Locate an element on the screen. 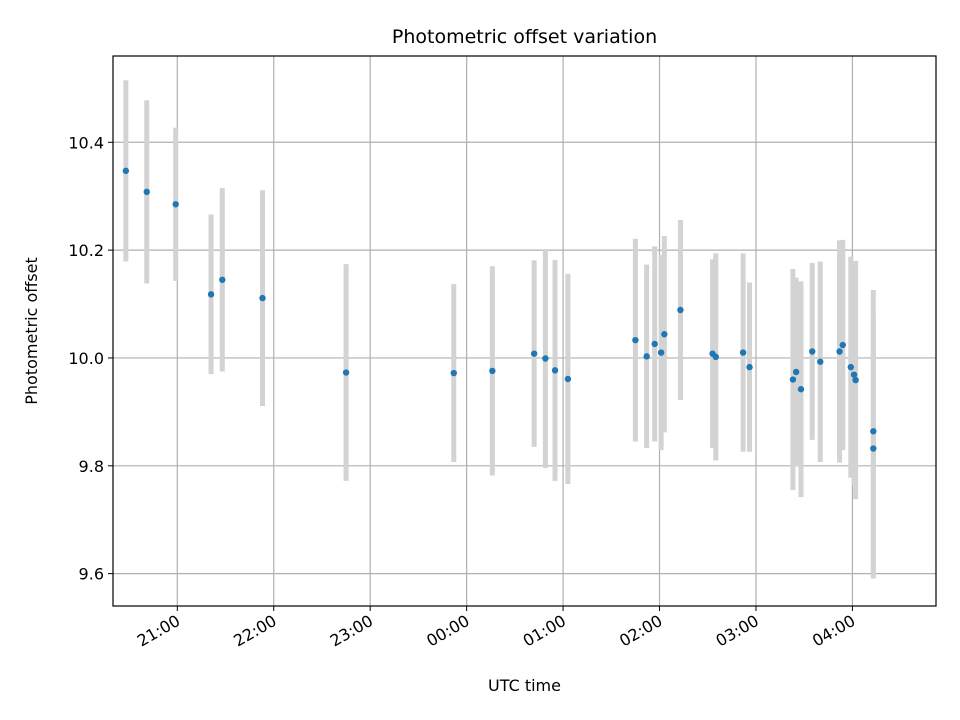 The height and width of the screenshot is (720, 960). y-tick-label: 10.4 is located at coordinates (86, 142).